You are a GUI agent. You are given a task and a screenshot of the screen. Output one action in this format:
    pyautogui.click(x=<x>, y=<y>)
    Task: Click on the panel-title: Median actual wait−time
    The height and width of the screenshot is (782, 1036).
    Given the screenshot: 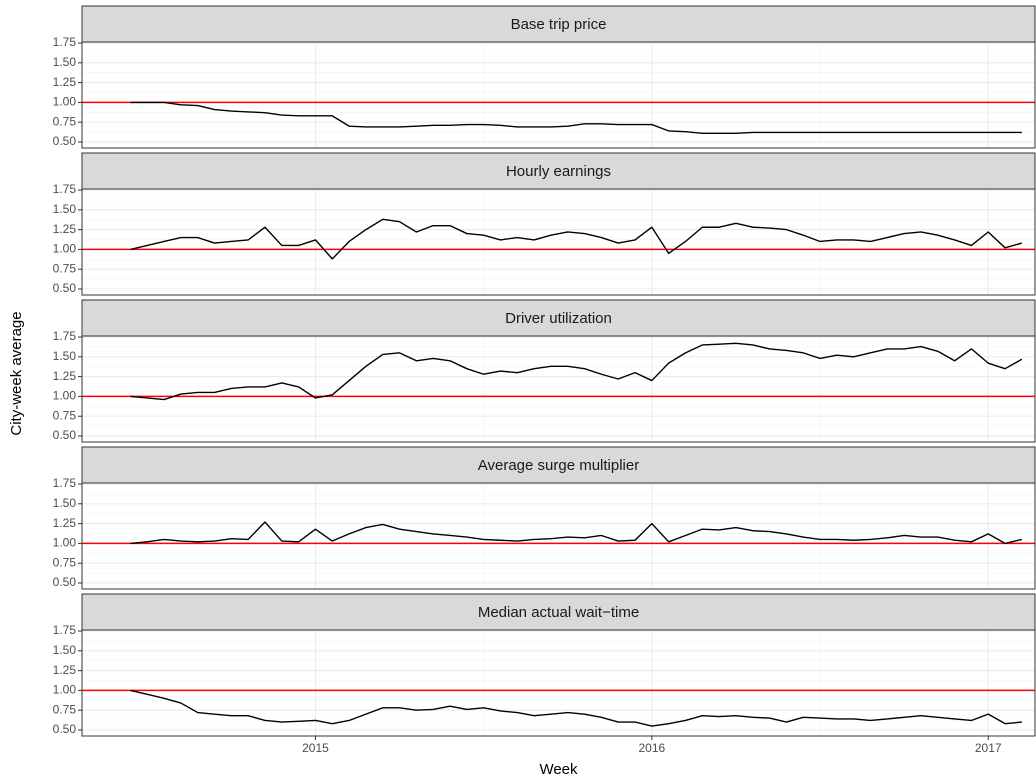 What is the action you would take?
    pyautogui.click(x=558, y=612)
    